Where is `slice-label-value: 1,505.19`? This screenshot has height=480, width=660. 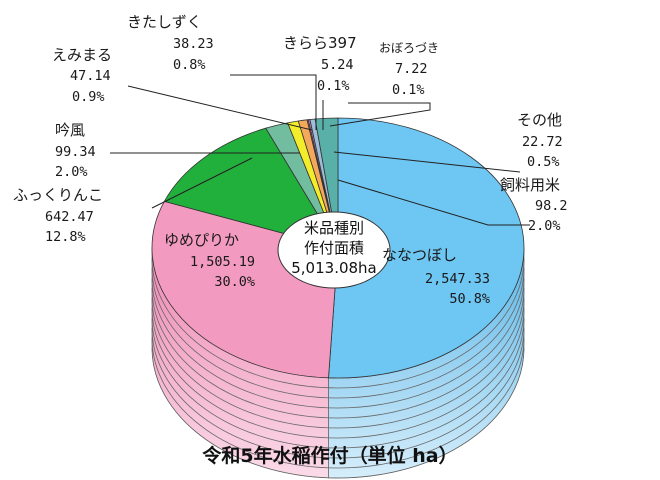 slice-label-value: 1,505.19 is located at coordinates (222, 262).